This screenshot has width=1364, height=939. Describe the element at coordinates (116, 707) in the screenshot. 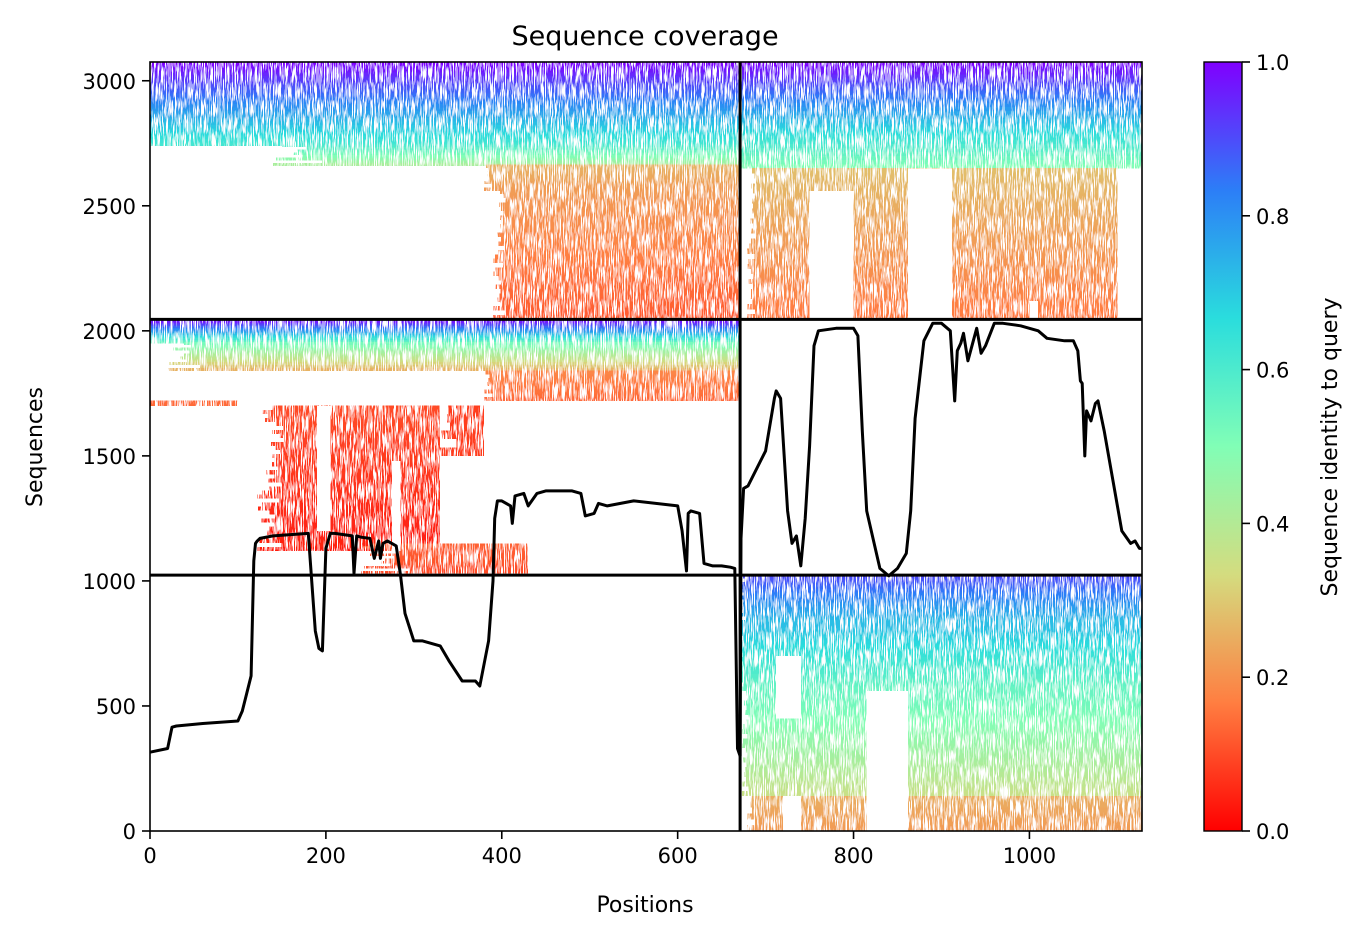

I see `y-tick-label: 500` at that location.